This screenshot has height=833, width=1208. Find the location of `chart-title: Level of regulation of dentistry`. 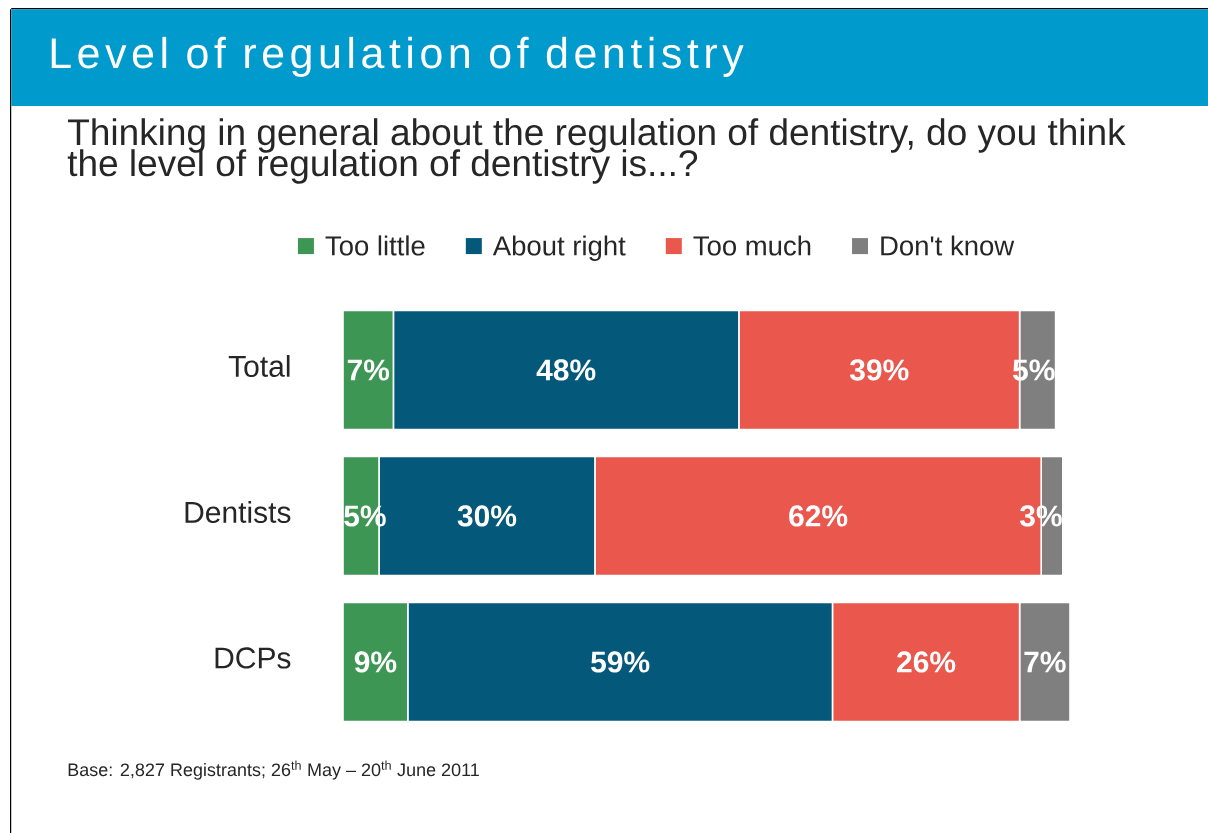

chart-title: Level of regulation of dentistry is located at coordinates (397, 56).